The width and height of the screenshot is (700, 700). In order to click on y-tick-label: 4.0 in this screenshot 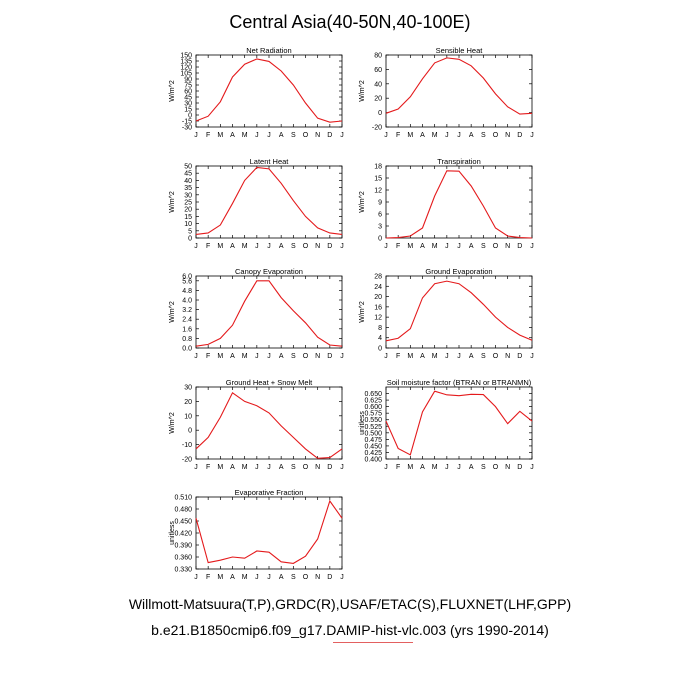, I will do `click(187, 301)`.